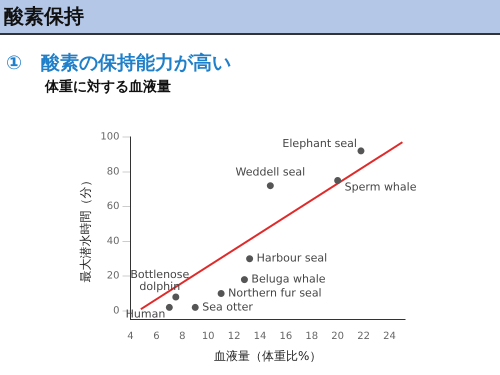 This screenshot has width=500, height=375. Describe the element at coordinates (228, 307) in the screenshot. I see `annotation: Sea otter` at that location.